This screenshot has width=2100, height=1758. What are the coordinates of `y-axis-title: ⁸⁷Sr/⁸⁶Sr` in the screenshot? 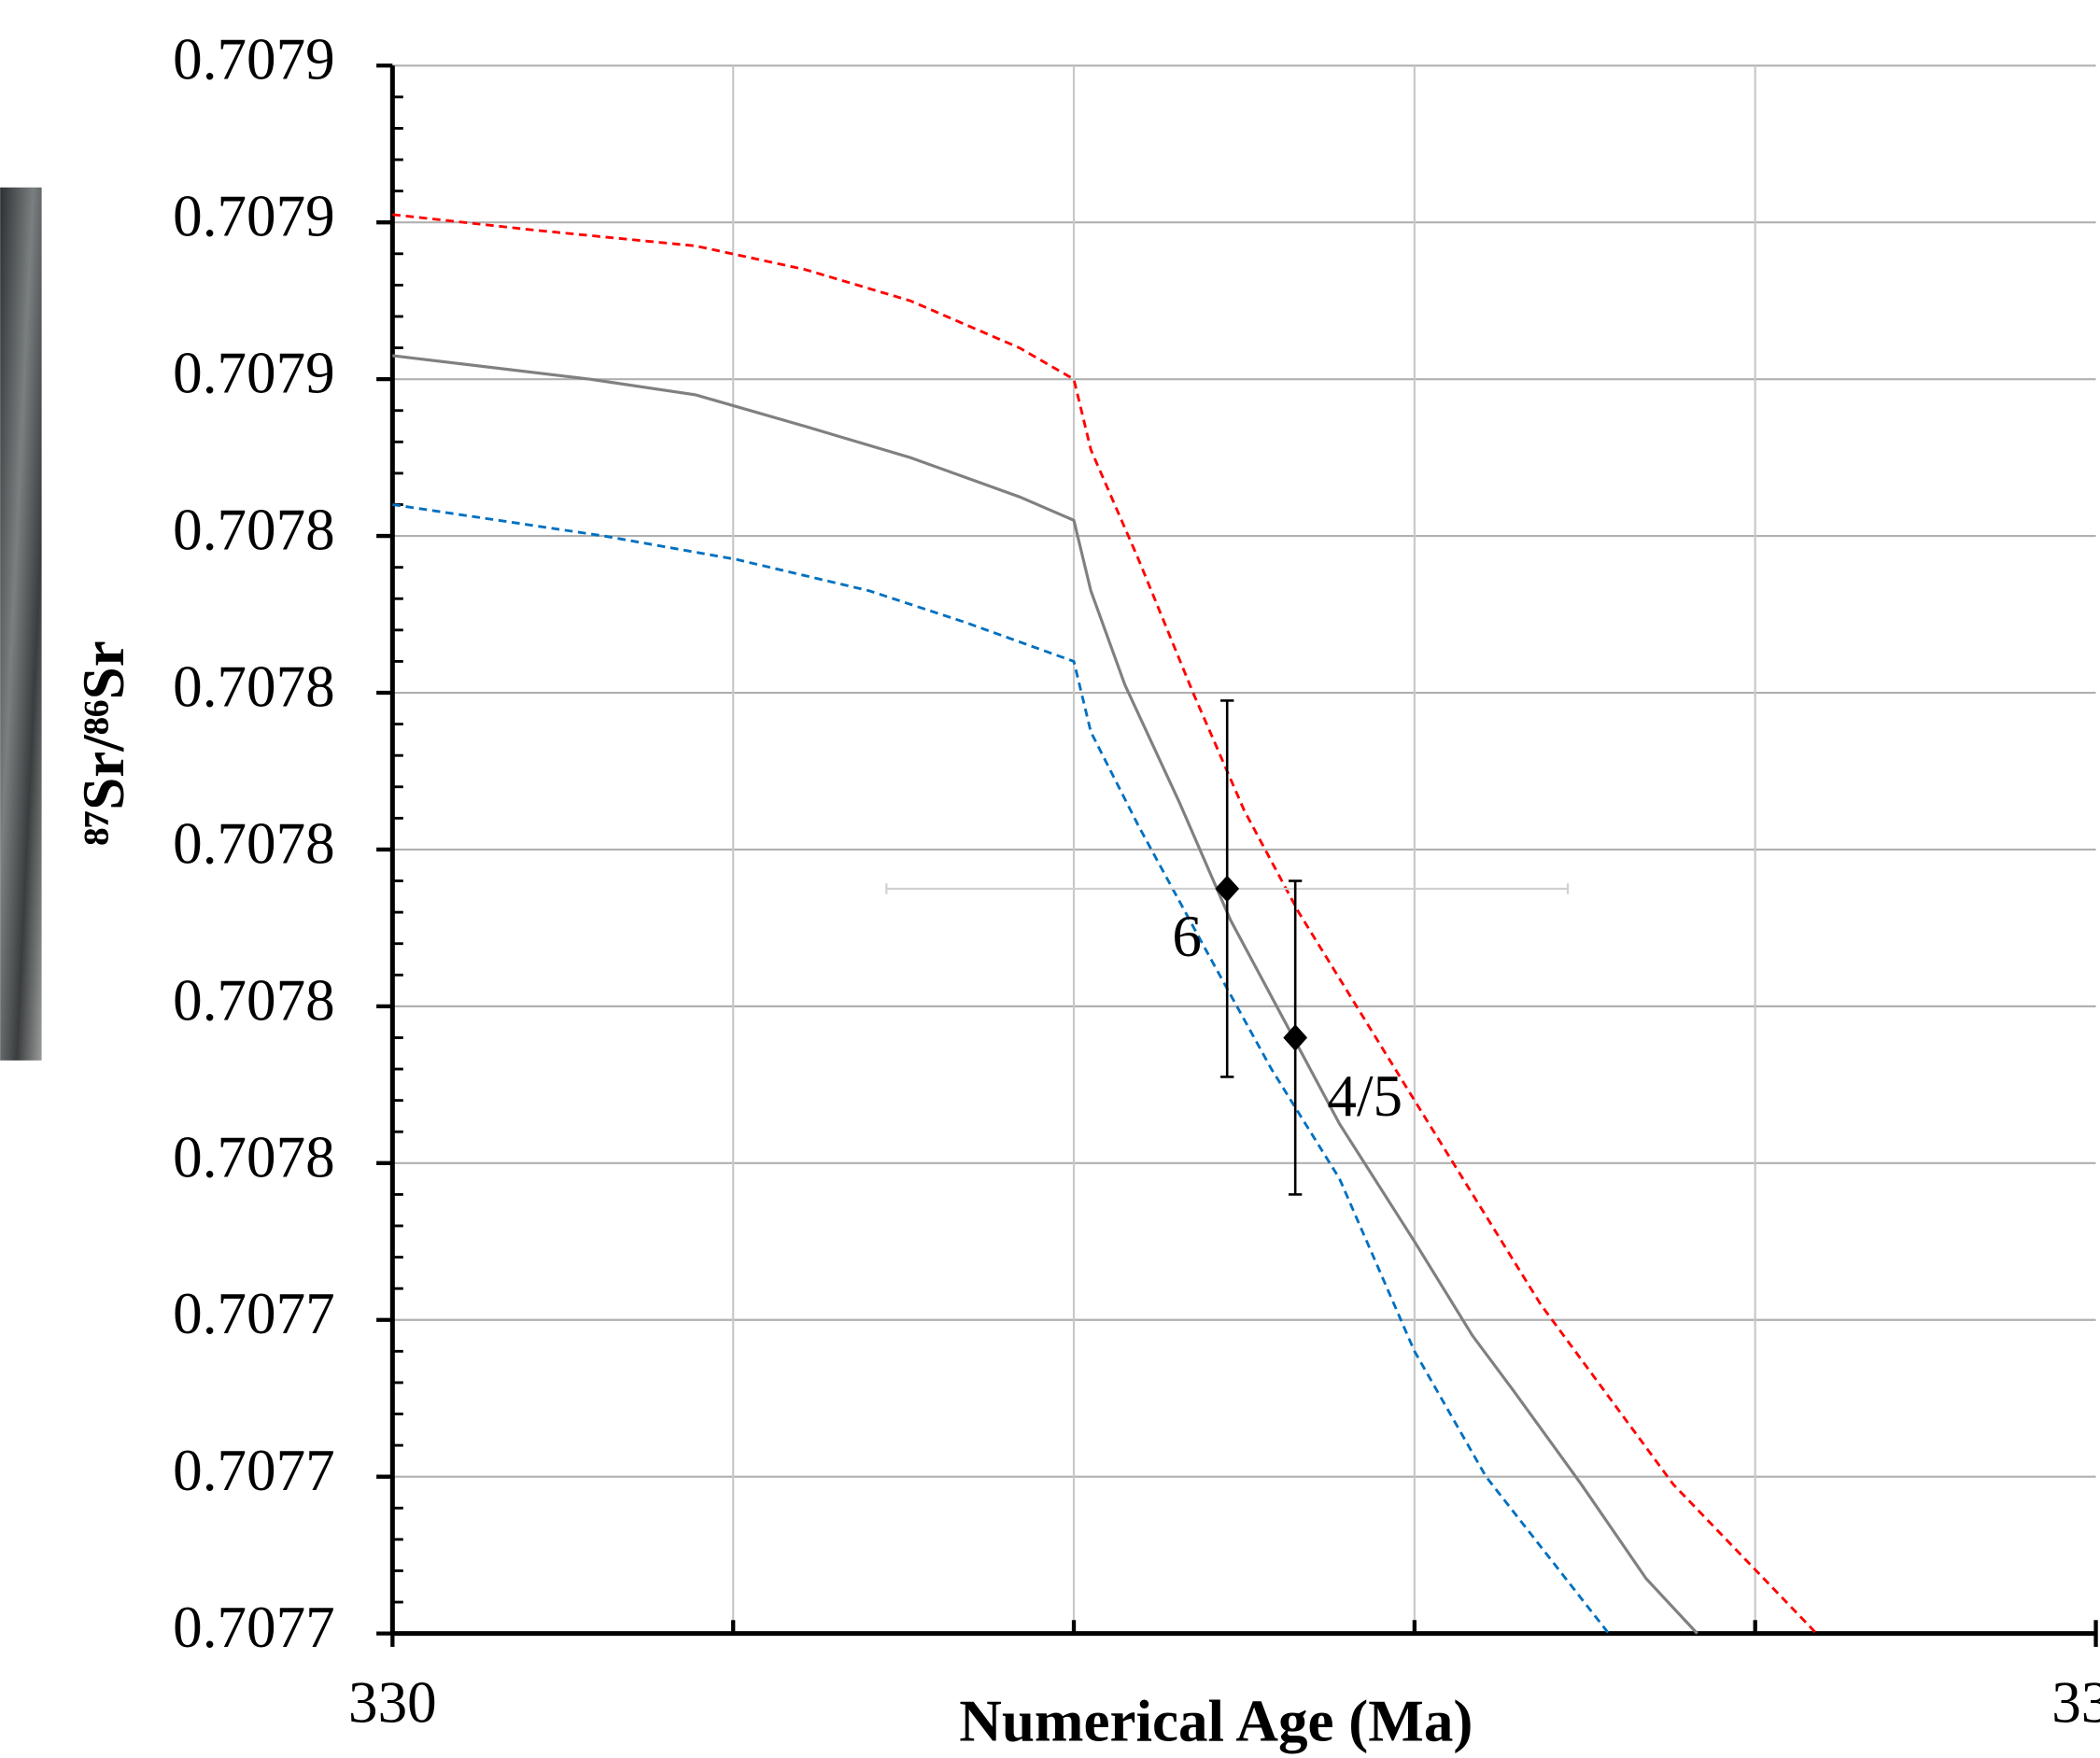 It's located at (103, 742).